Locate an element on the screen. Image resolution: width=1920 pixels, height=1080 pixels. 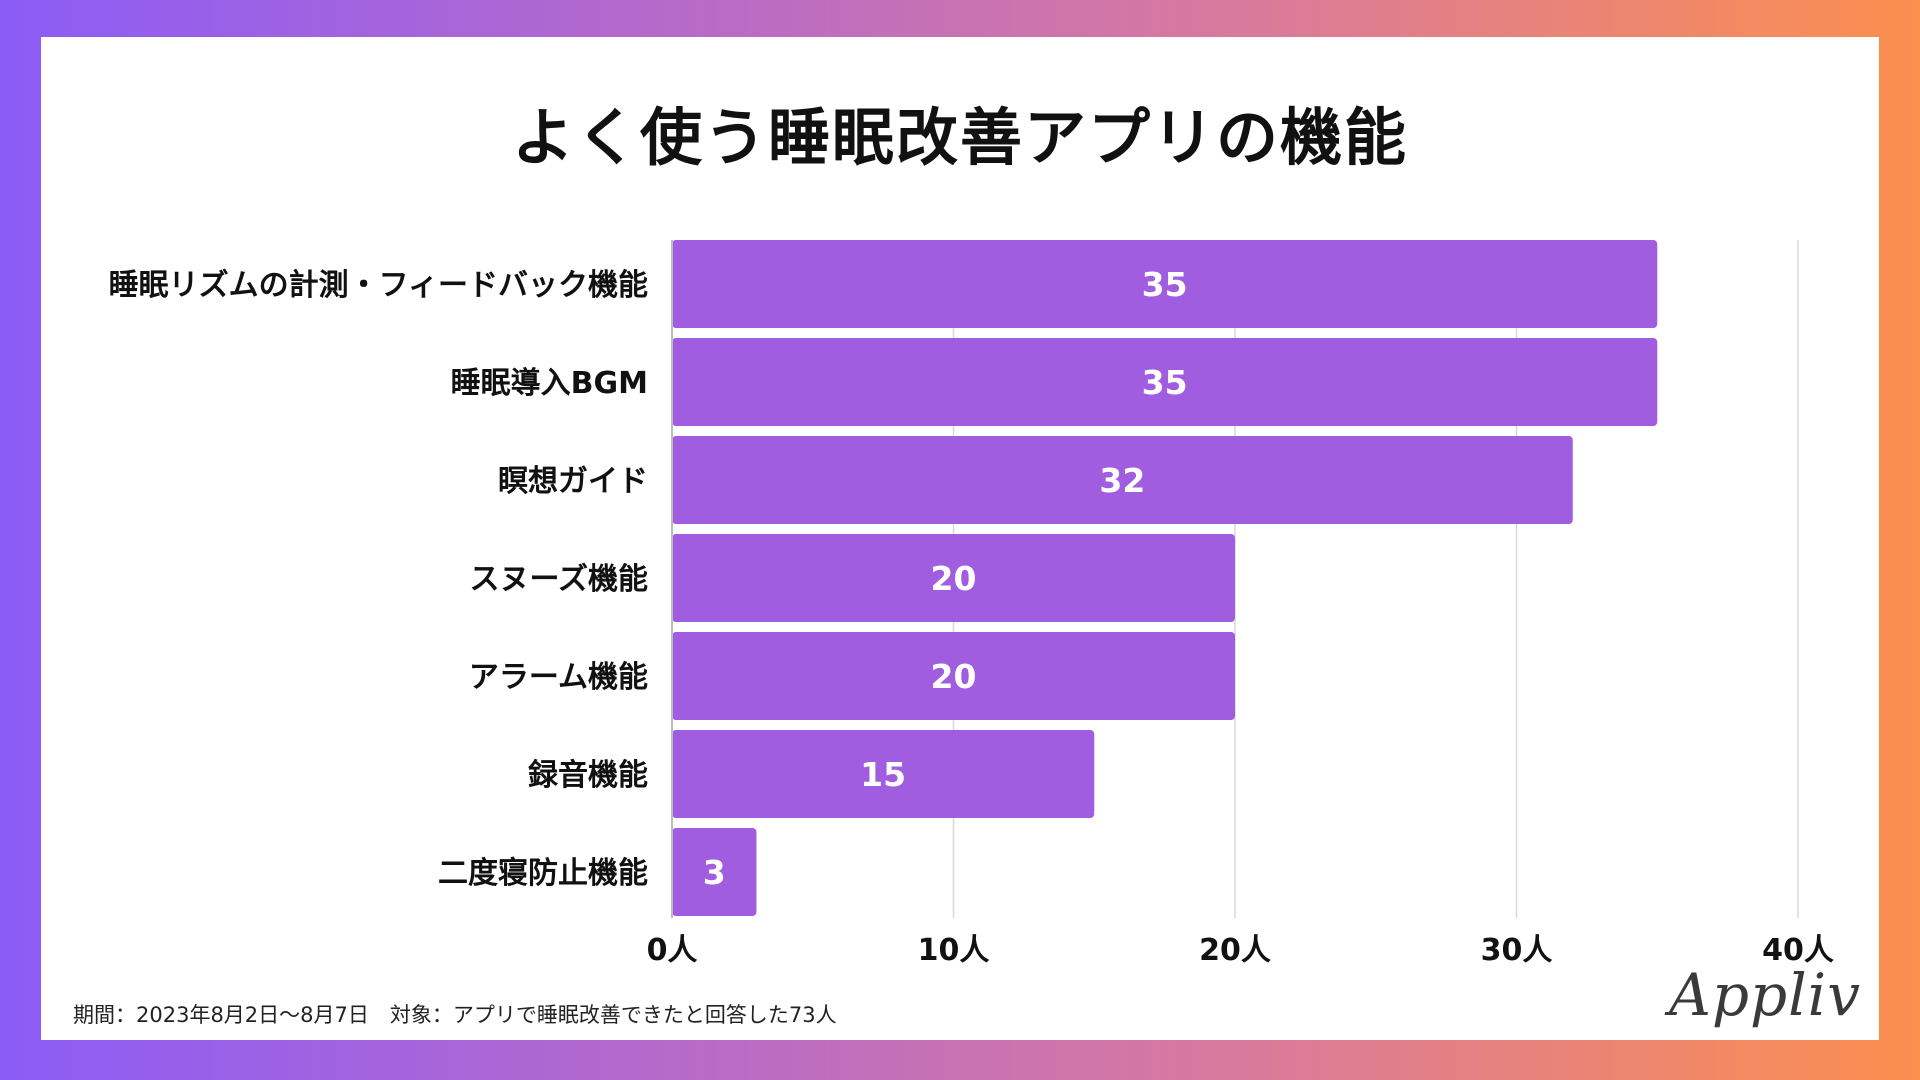
value-label-1: 35 is located at coordinates (1165, 382).